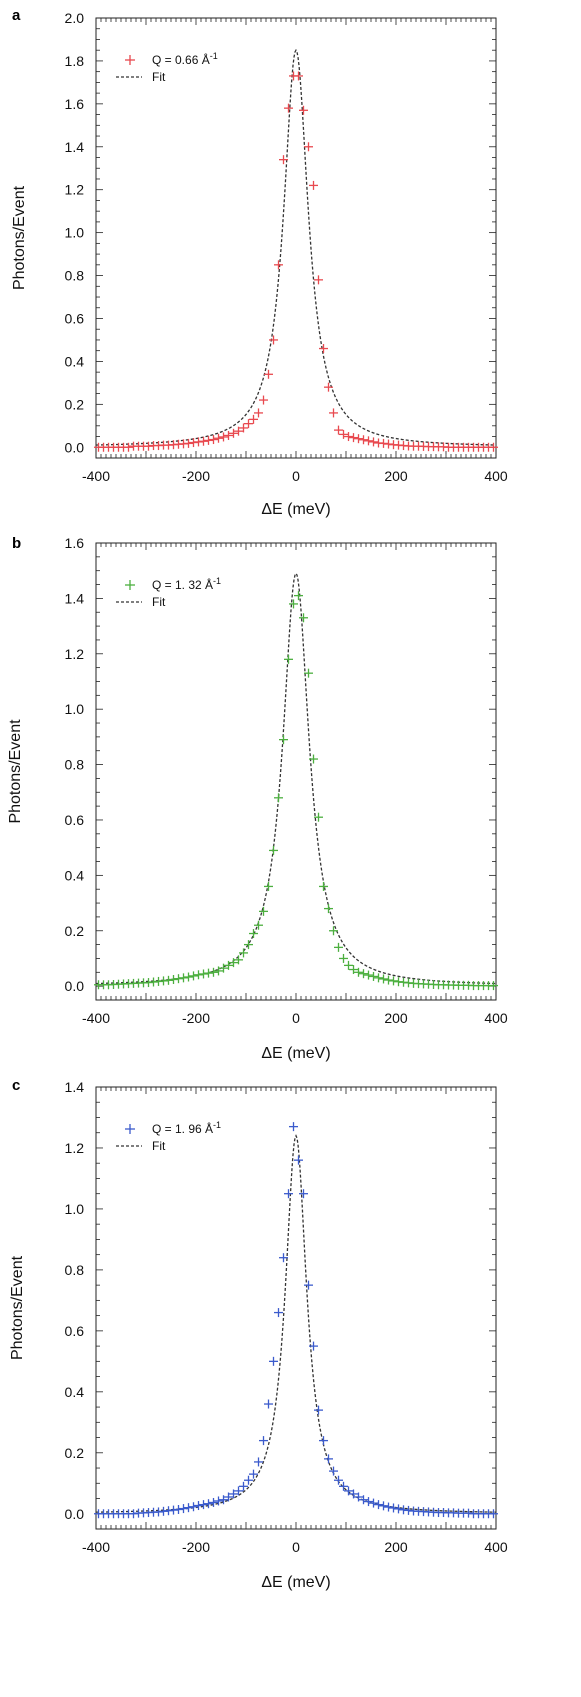  Describe the element at coordinates (396, 1018) in the screenshot. I see `x-tick-label: 200` at that location.